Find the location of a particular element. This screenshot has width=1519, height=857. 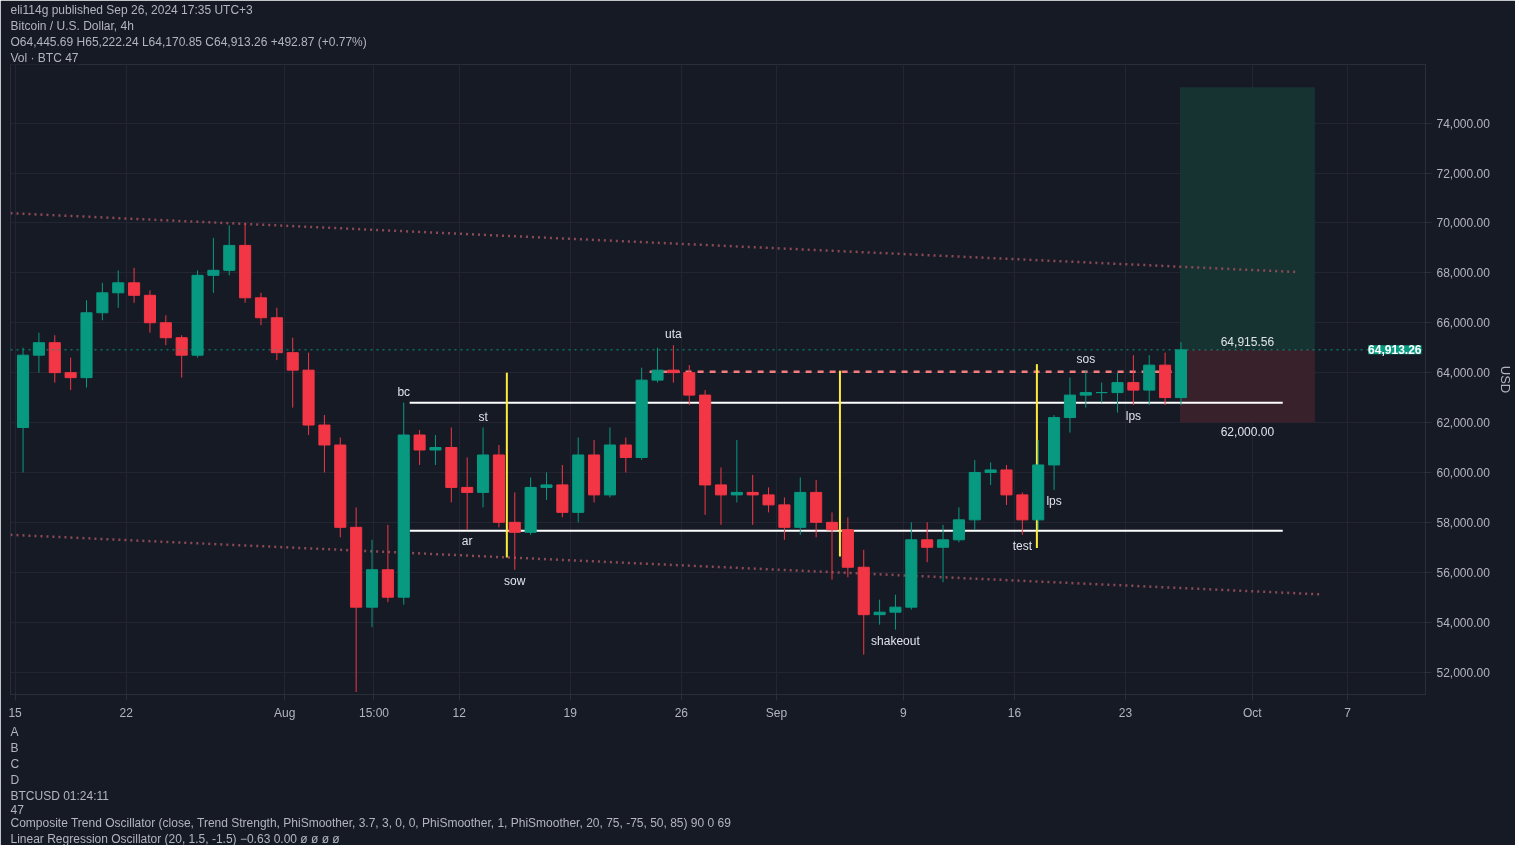

x-tick-label: 16 is located at coordinates (1014, 712).